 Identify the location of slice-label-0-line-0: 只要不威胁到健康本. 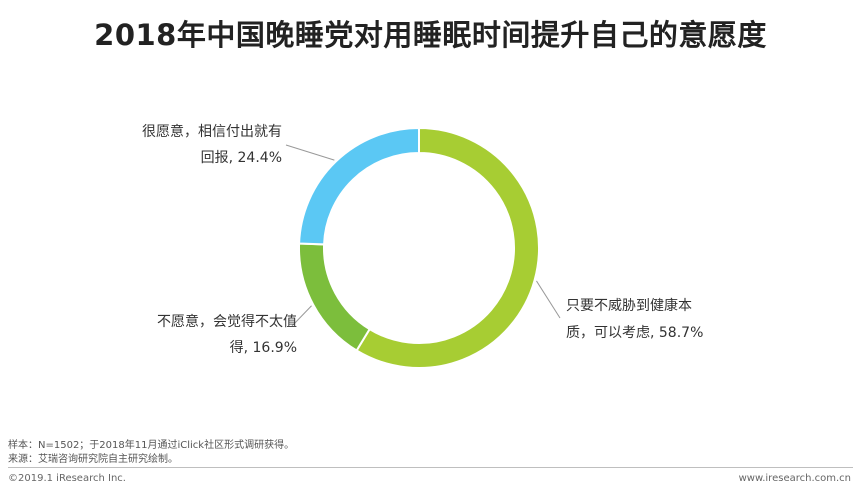
(629, 305).